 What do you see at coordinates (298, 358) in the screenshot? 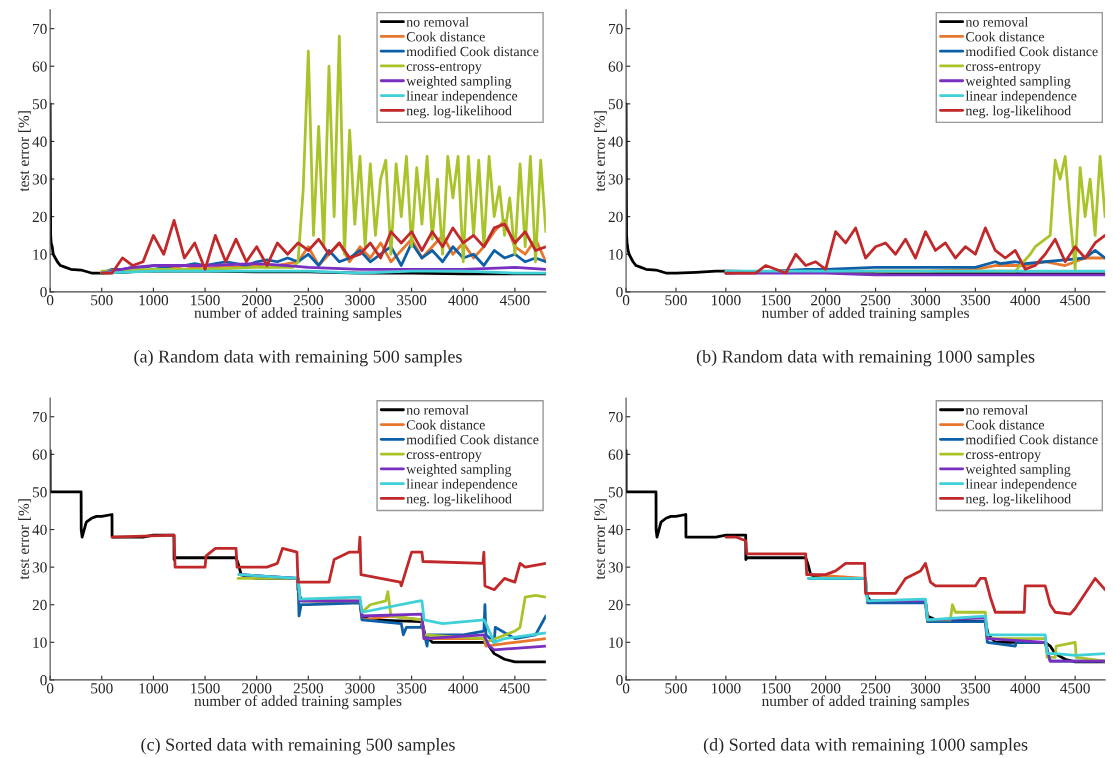
I see `text: (a) Random data with remaining 500 samples` at bounding box center [298, 358].